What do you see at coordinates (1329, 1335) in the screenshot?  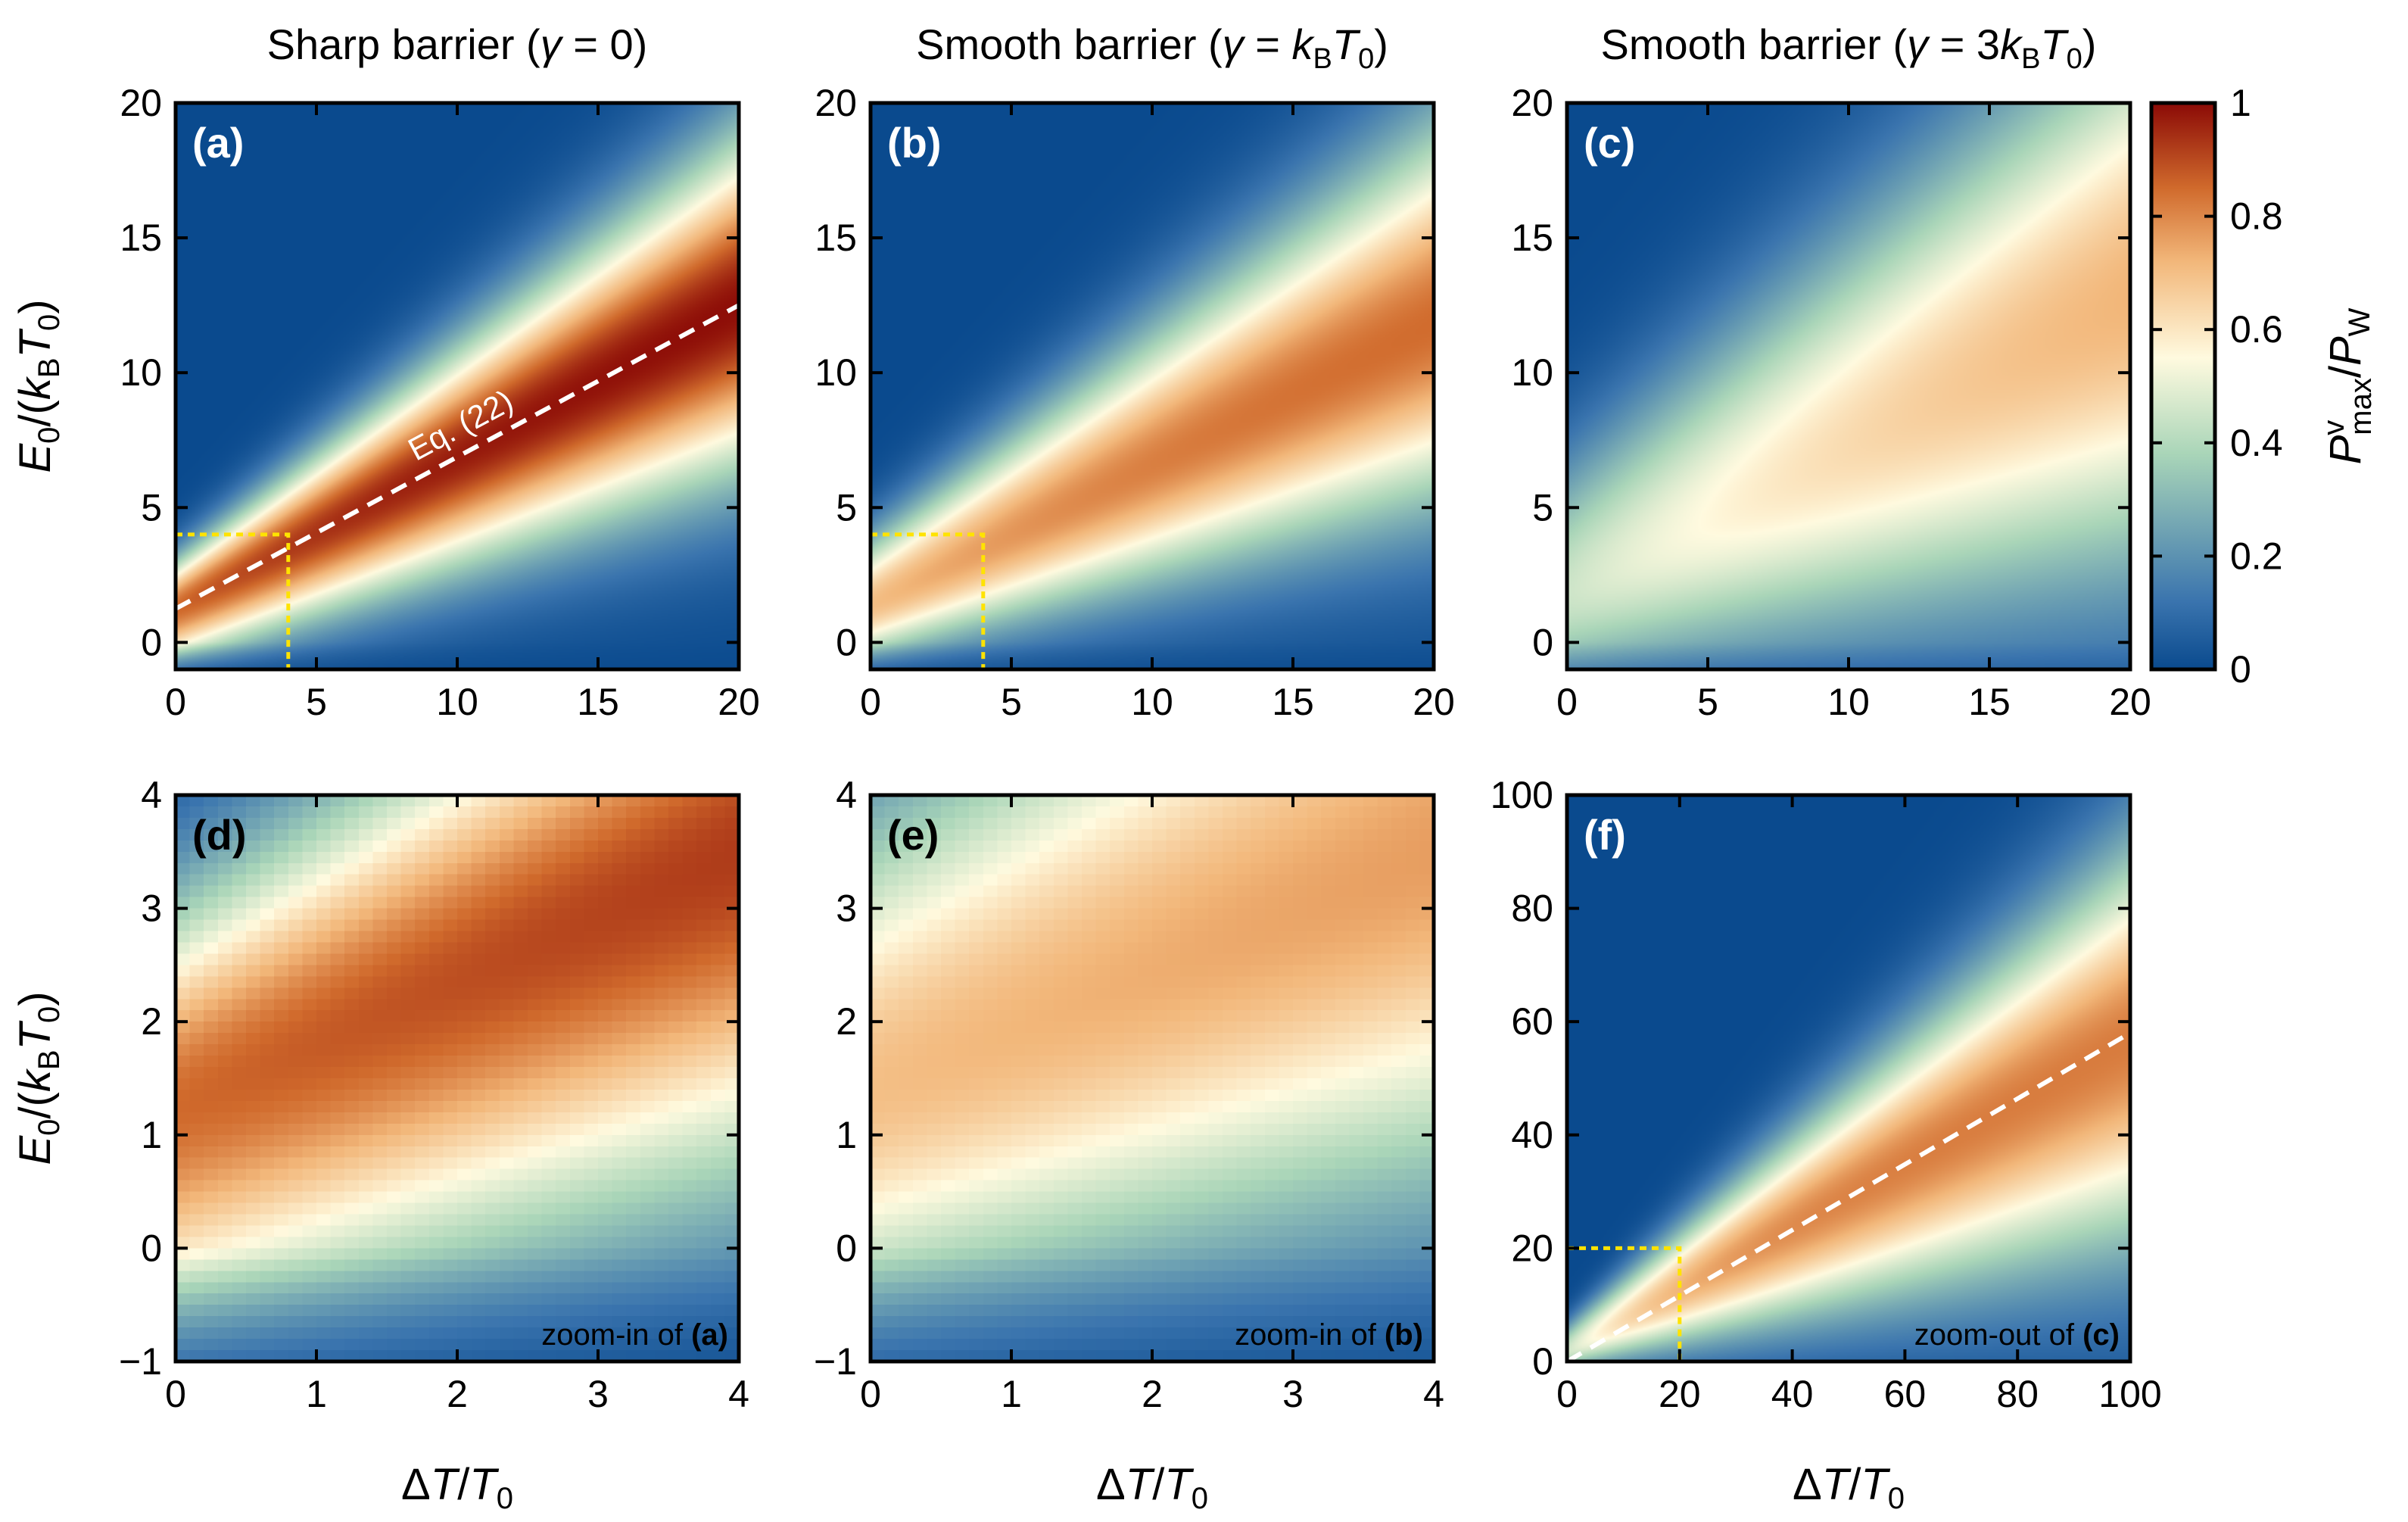 I see `zoom-note-e: zoom-in of (b)` at bounding box center [1329, 1335].